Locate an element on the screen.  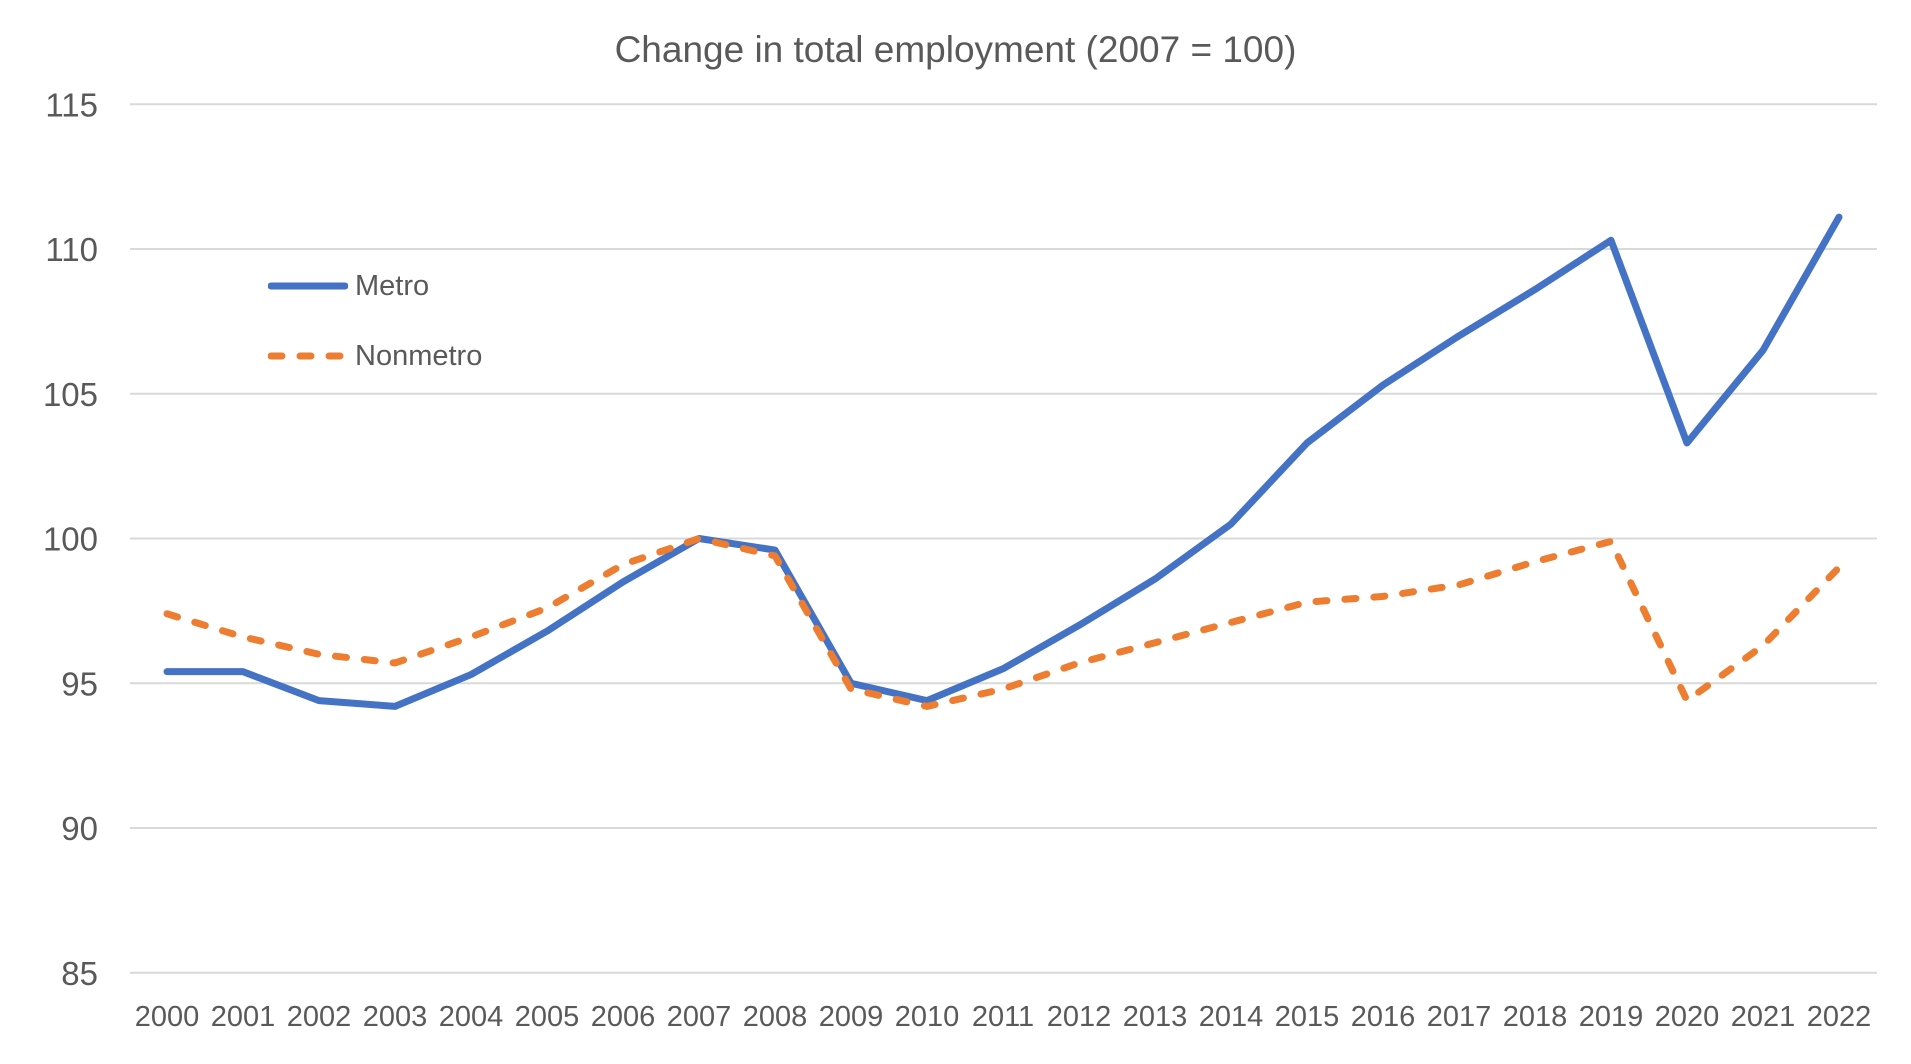
x-tick-label: 2022 is located at coordinates (1839, 1017).